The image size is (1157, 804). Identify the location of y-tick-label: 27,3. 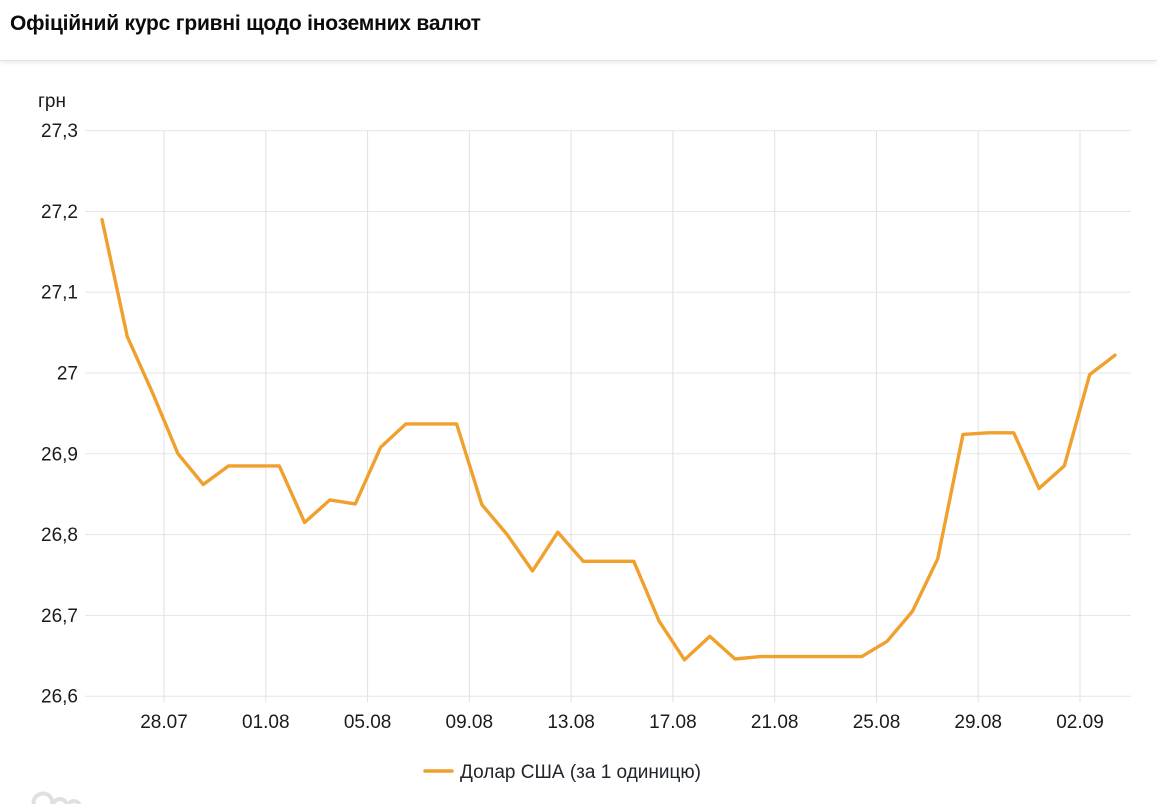
(59, 131).